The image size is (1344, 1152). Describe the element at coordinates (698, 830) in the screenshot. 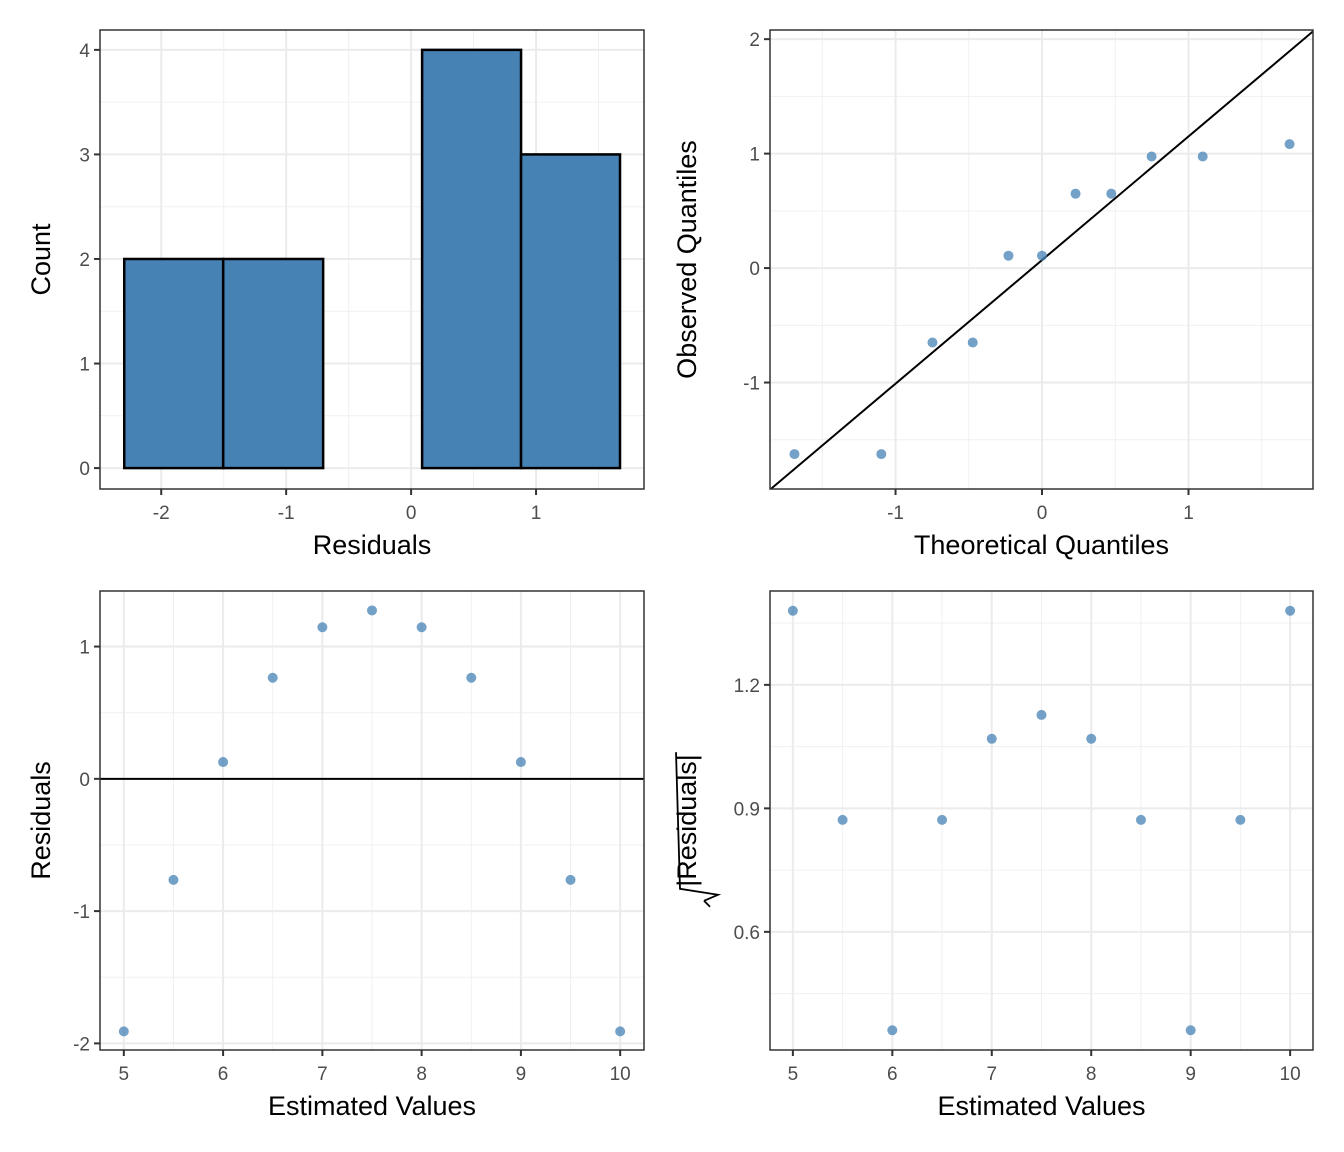

I see `sqrt-radical-icon` at that location.